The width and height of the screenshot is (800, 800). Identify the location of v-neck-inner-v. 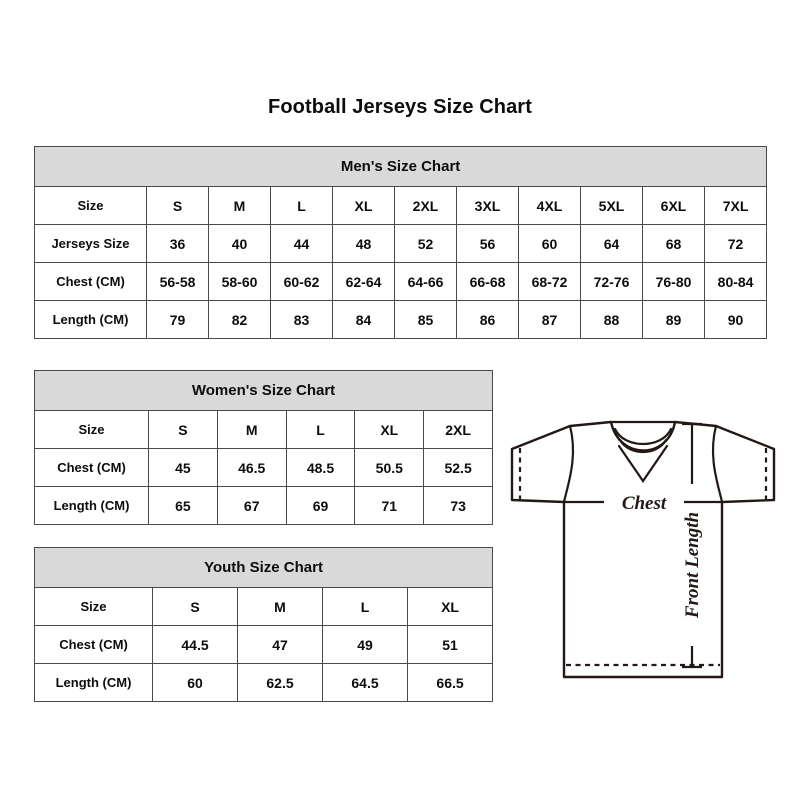
(643, 463).